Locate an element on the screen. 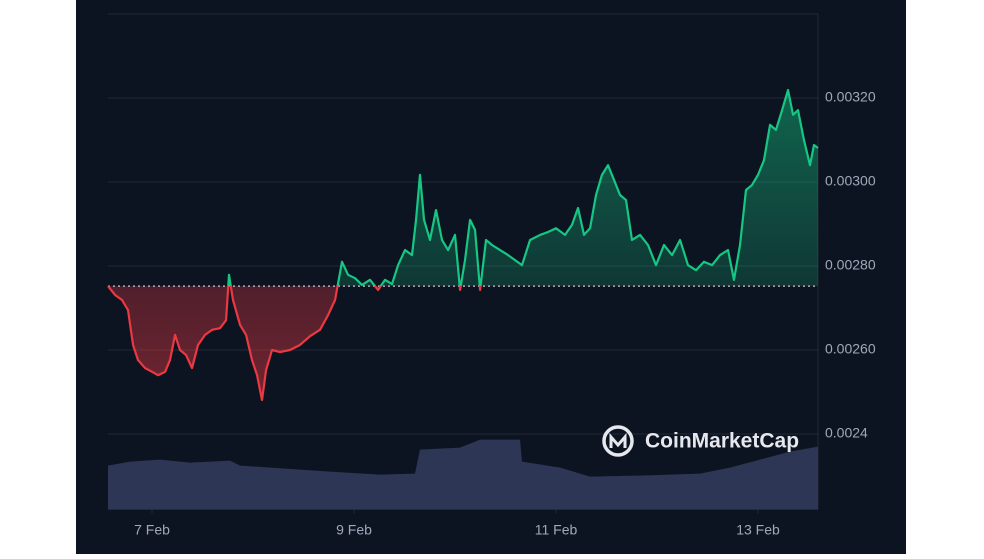 The height and width of the screenshot is (559, 984). watermark: CoinMarketCap is located at coordinates (700, 441).